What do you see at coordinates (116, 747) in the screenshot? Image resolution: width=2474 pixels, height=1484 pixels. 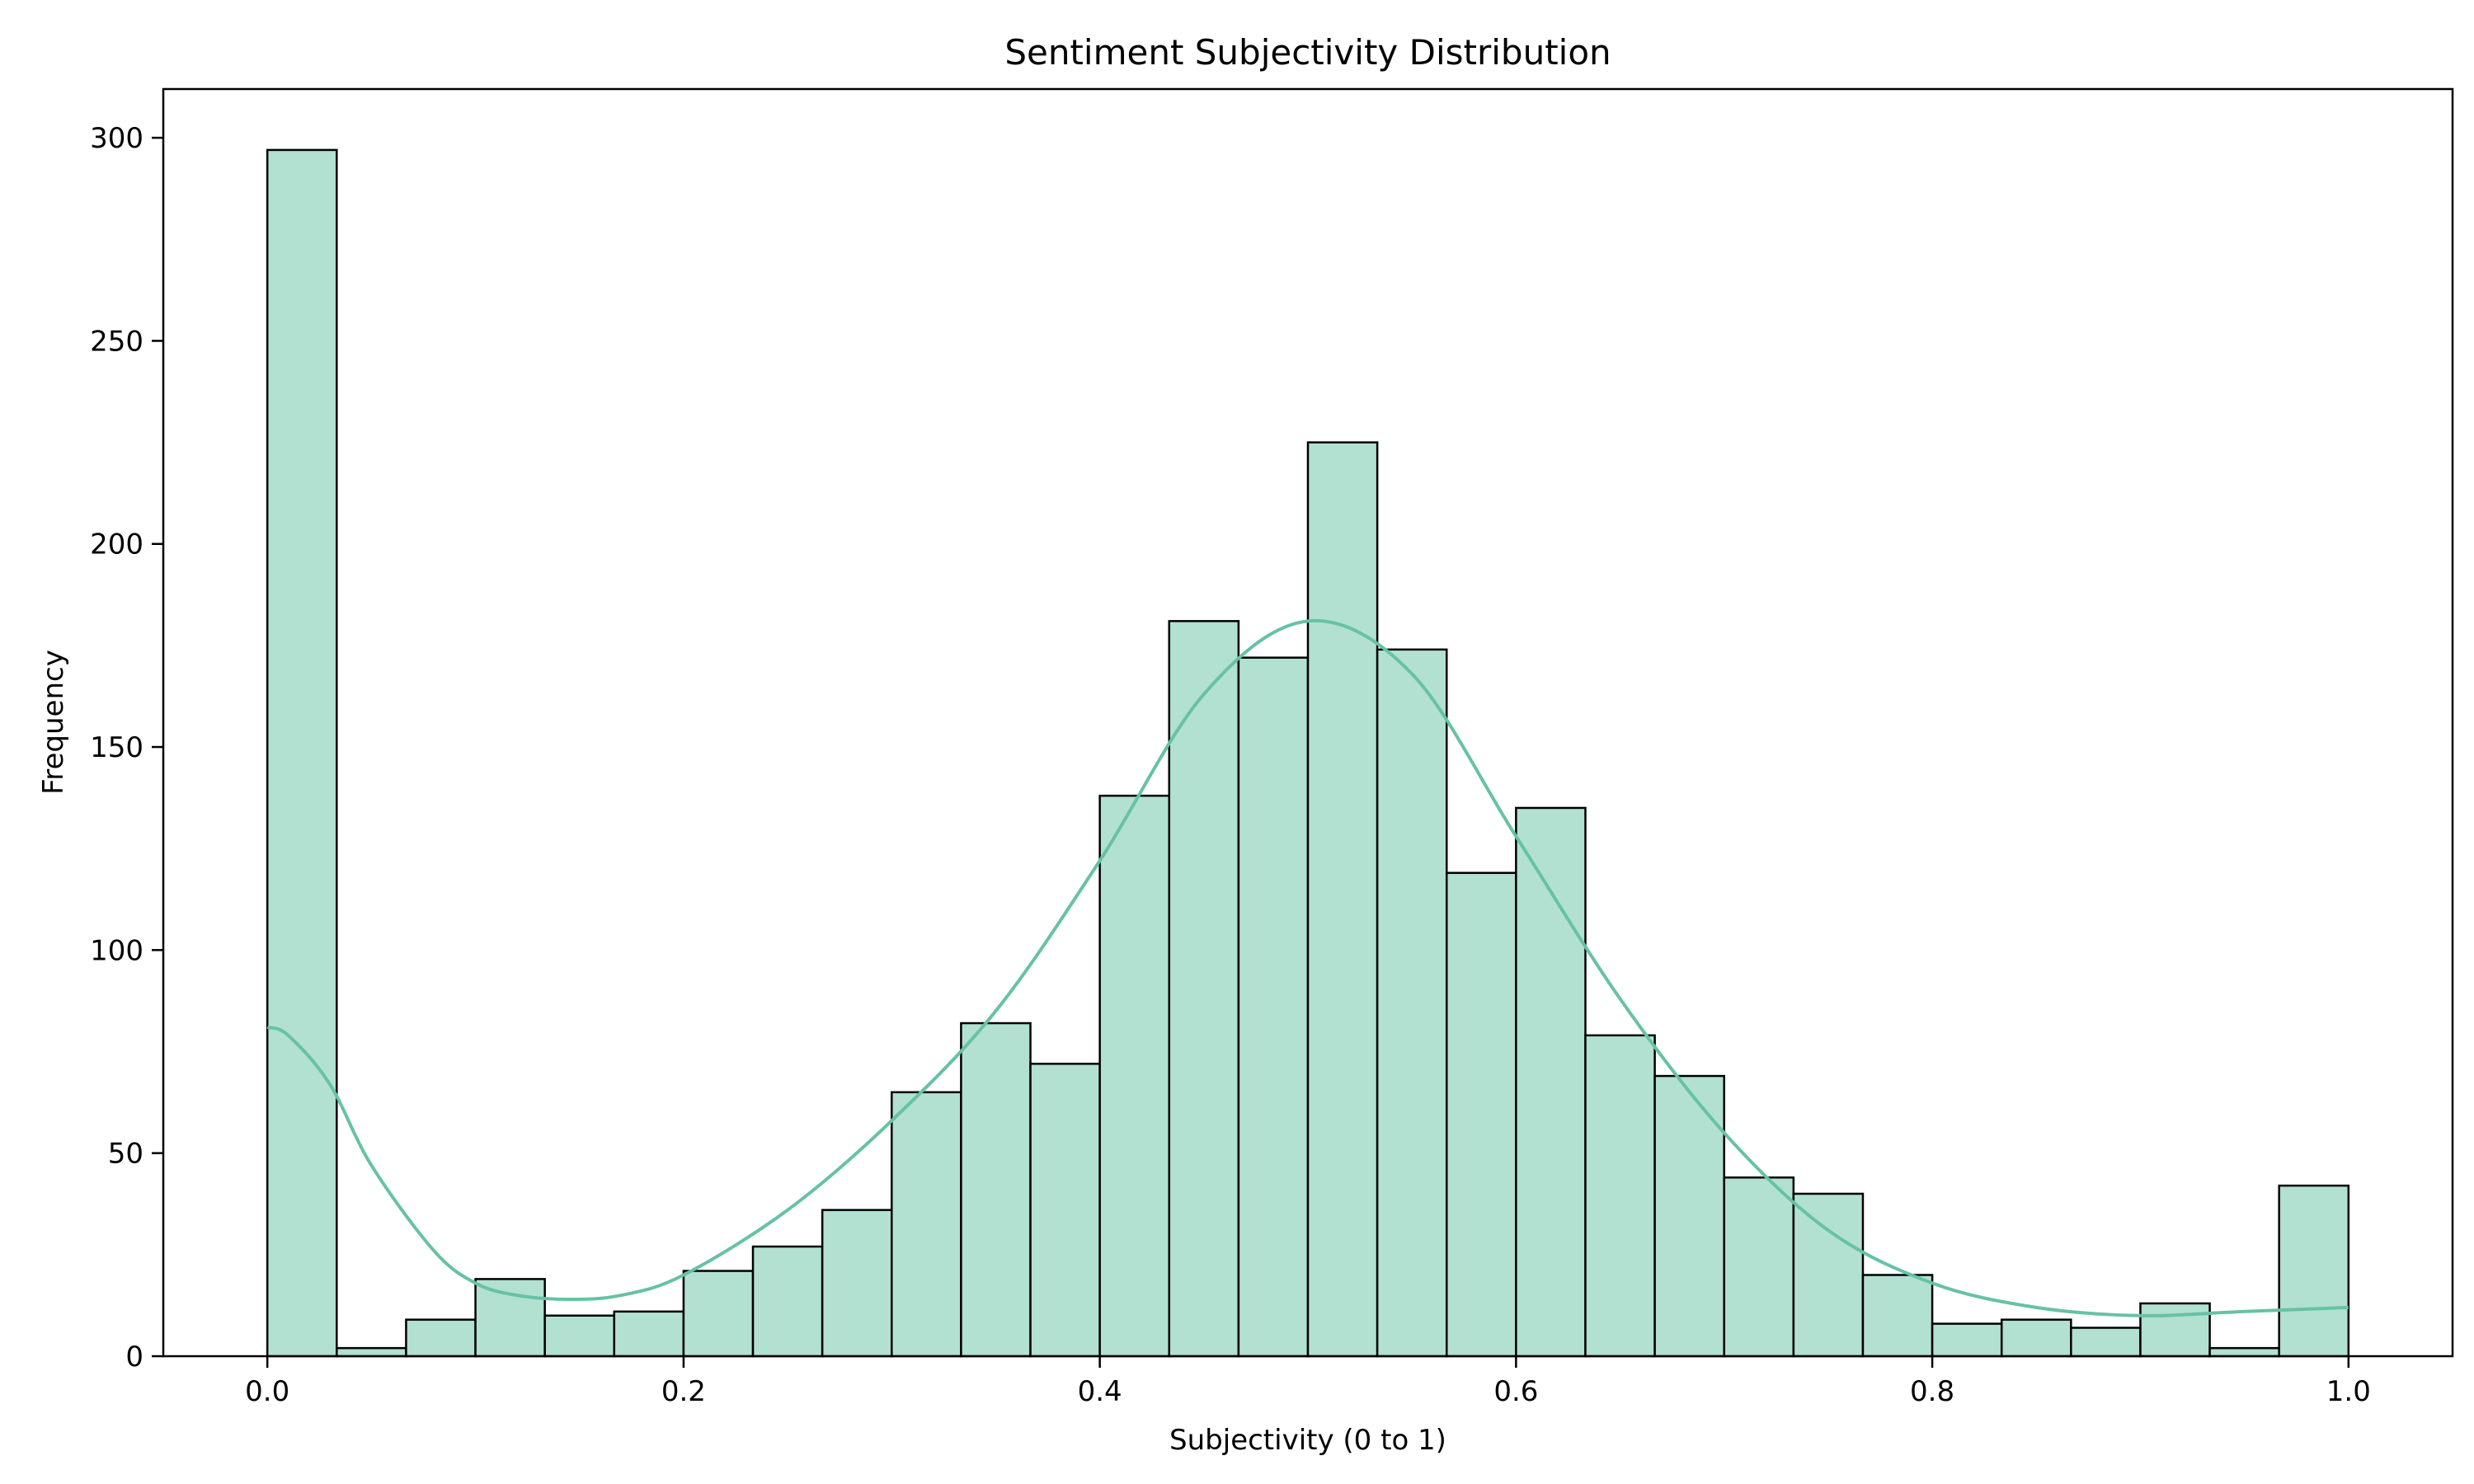 I see `y-tick-label: 150` at bounding box center [116, 747].